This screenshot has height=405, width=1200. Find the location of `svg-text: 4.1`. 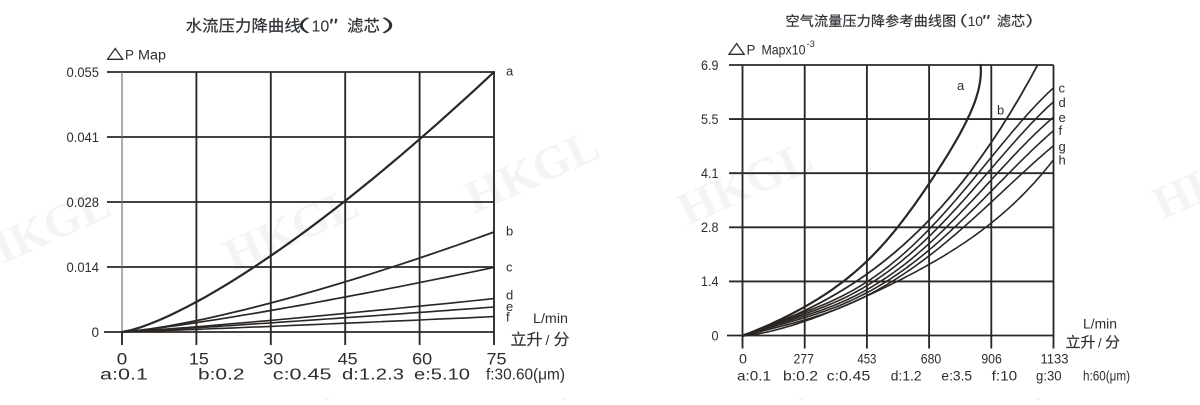

svg-text: 4.1 is located at coordinates (710, 173).